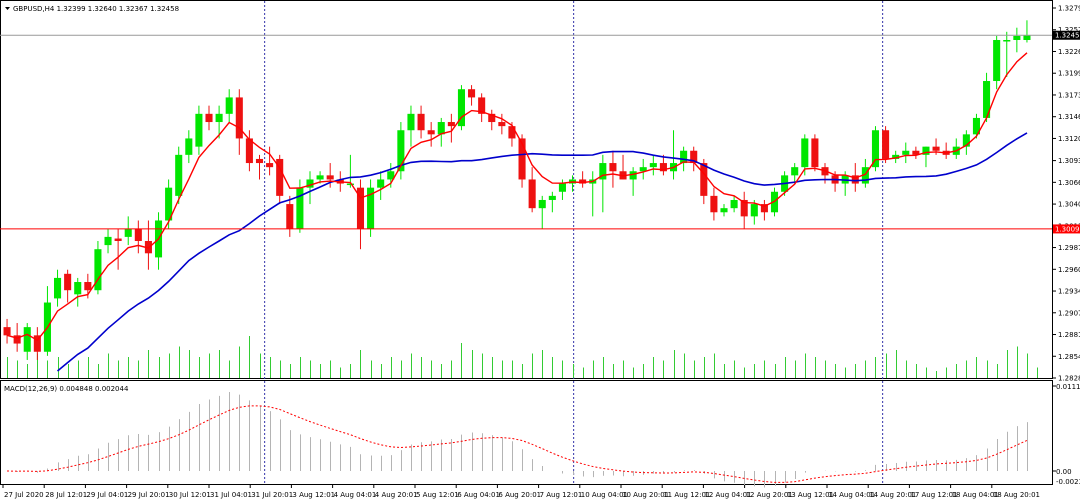 The width and height of the screenshot is (1080, 503). Describe the element at coordinates (1069, 95) in the screenshot. I see `price-tick-label: 1.31730` at that location.